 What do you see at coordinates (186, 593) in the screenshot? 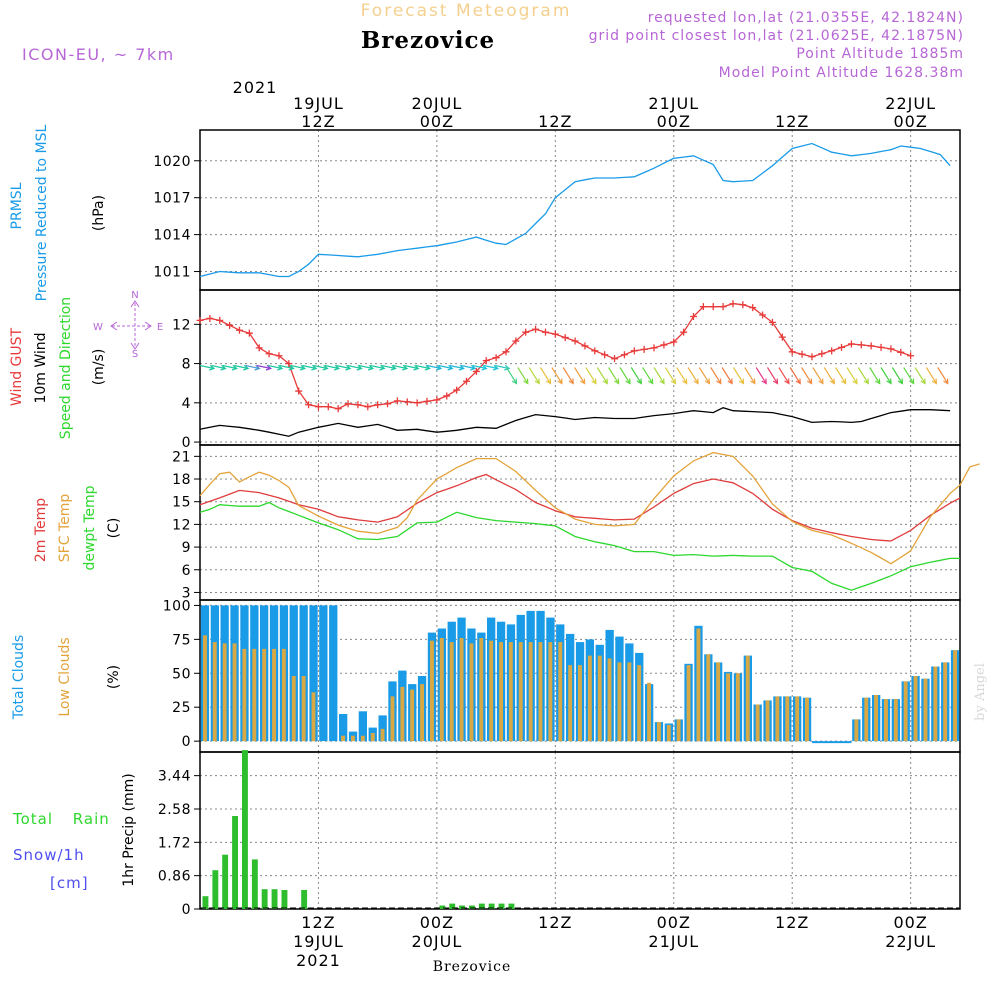
I see `temperature-ytick-label: 3` at bounding box center [186, 593].